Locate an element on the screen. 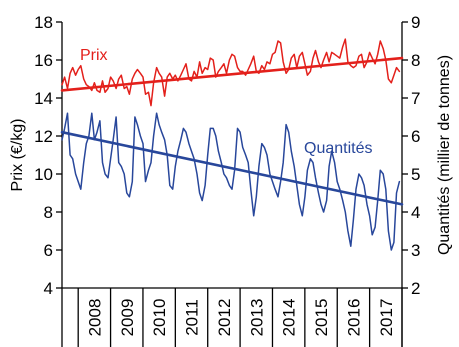  left-tick-label: 10 is located at coordinates (43, 174).